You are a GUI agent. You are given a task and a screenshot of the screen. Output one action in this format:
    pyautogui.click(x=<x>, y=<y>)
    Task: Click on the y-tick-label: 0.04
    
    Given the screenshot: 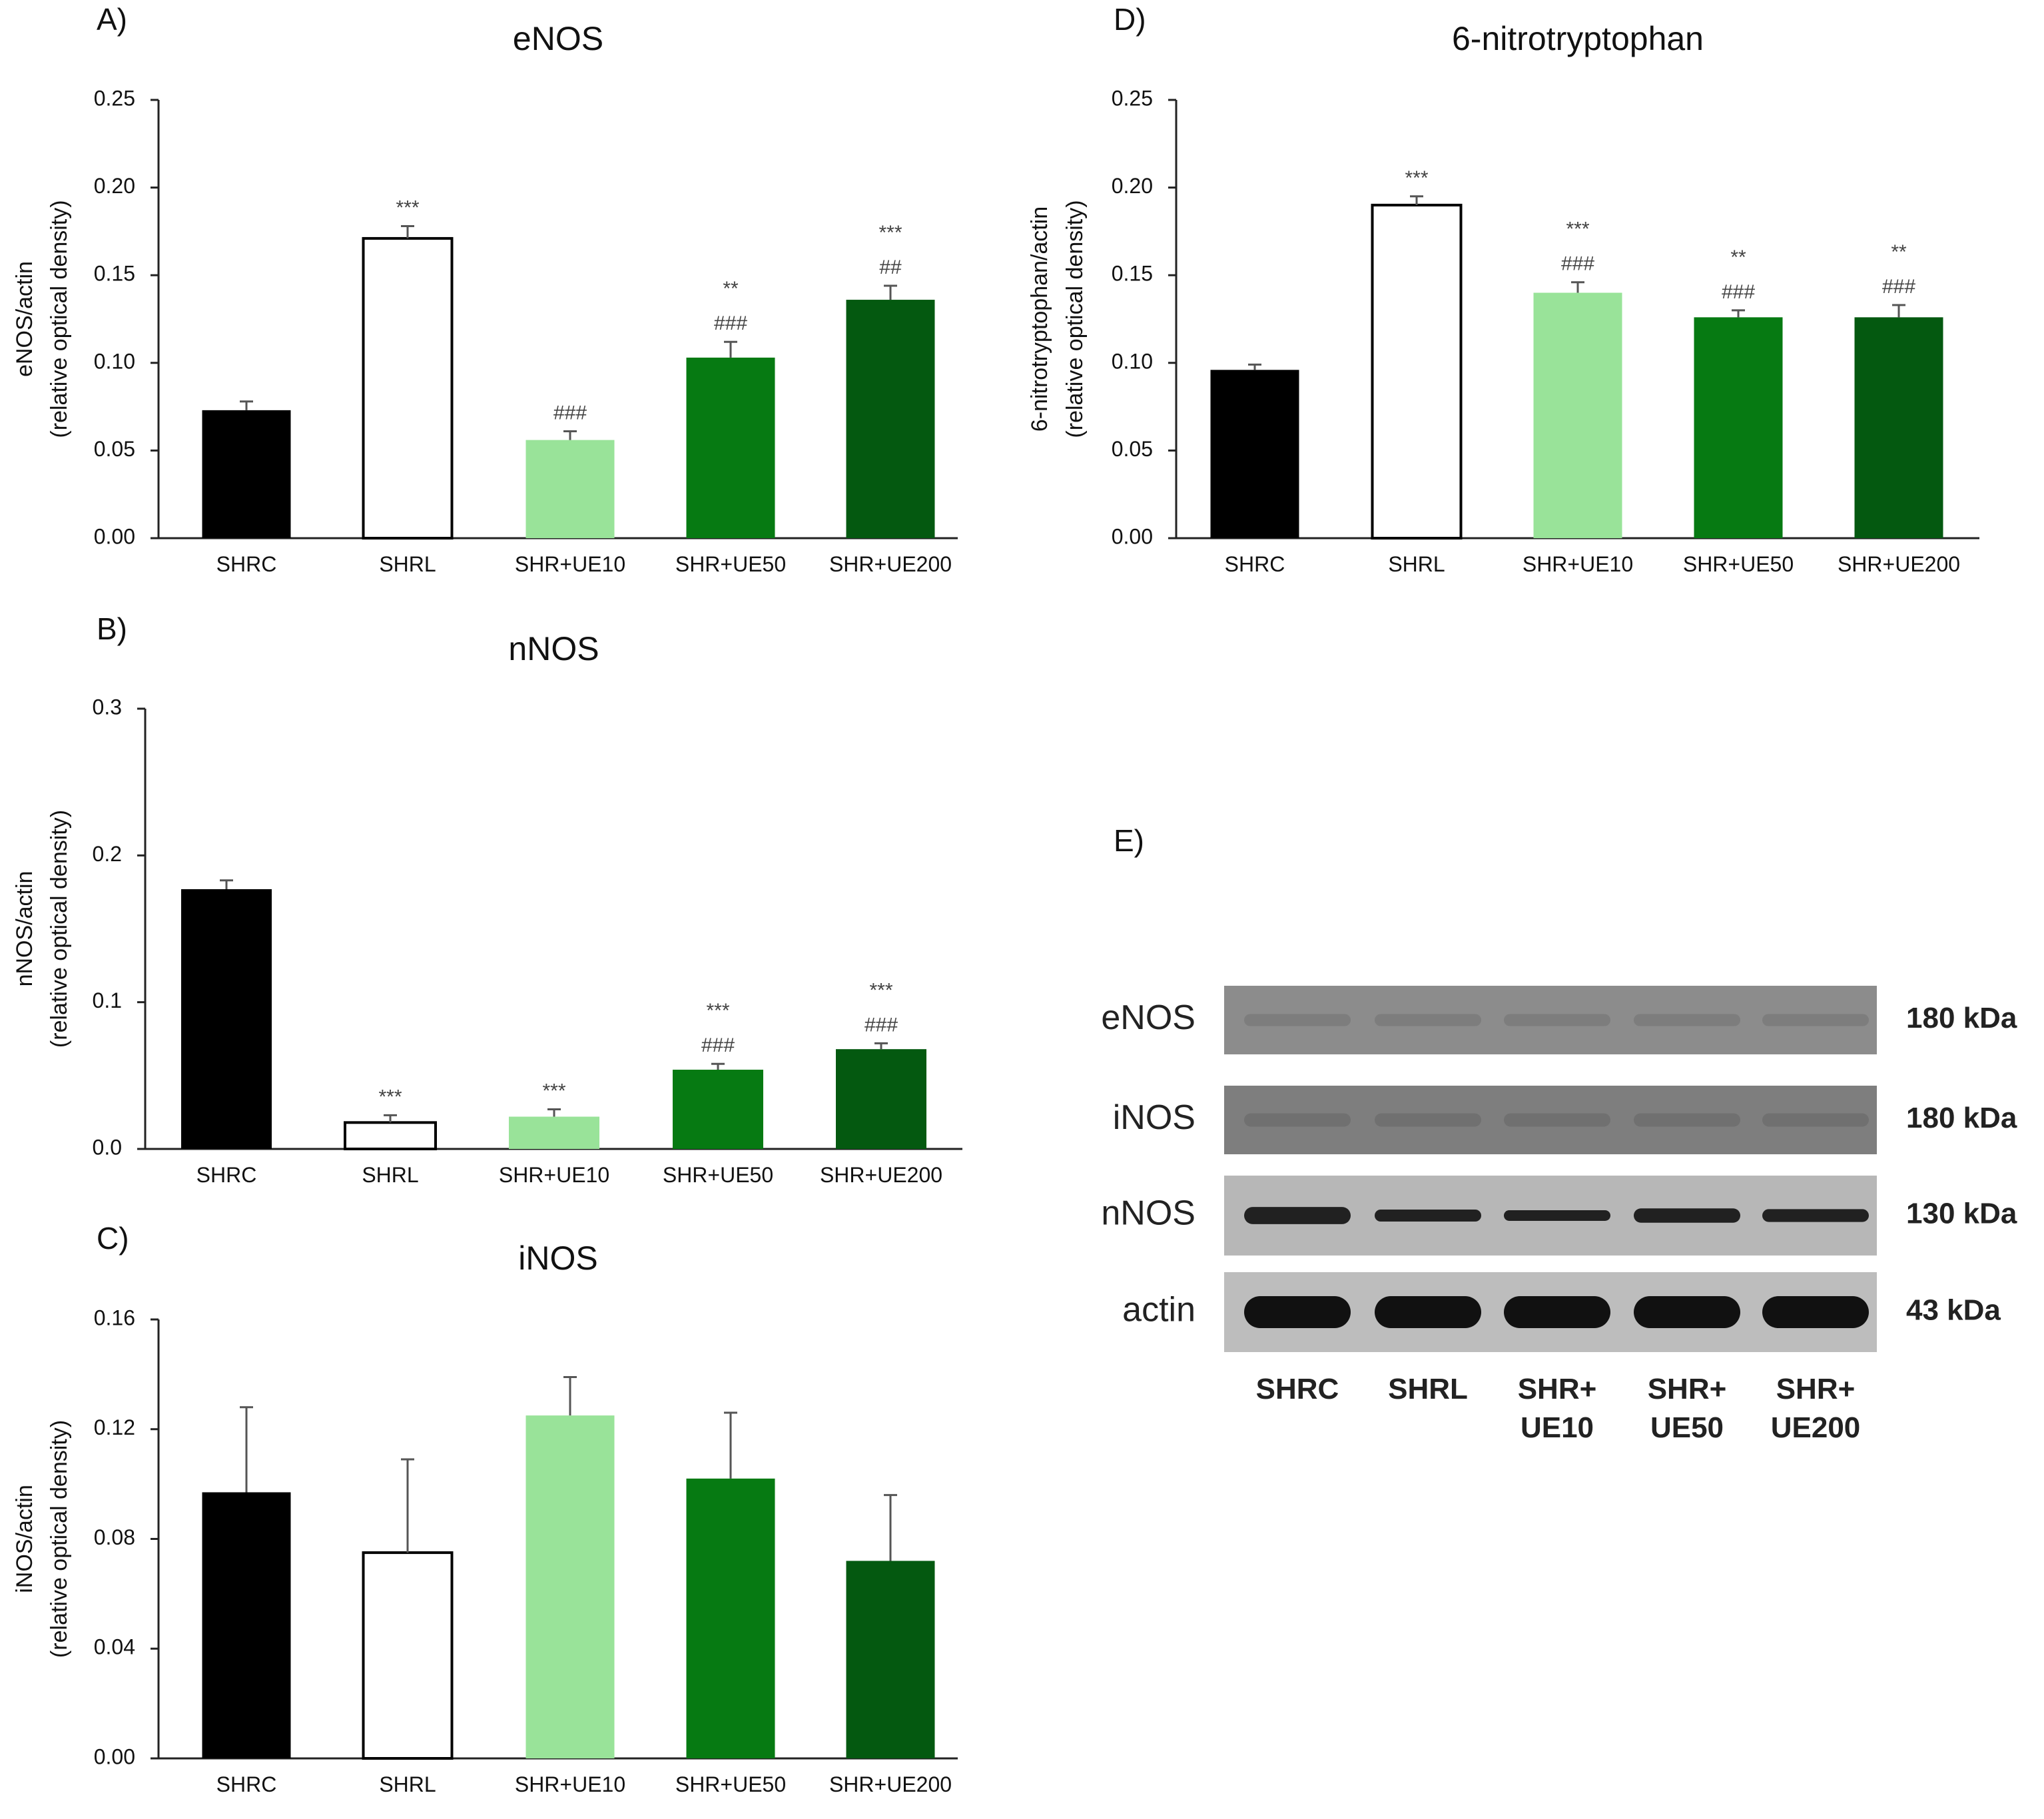 What is the action you would take?
    pyautogui.click(x=114, y=1647)
    